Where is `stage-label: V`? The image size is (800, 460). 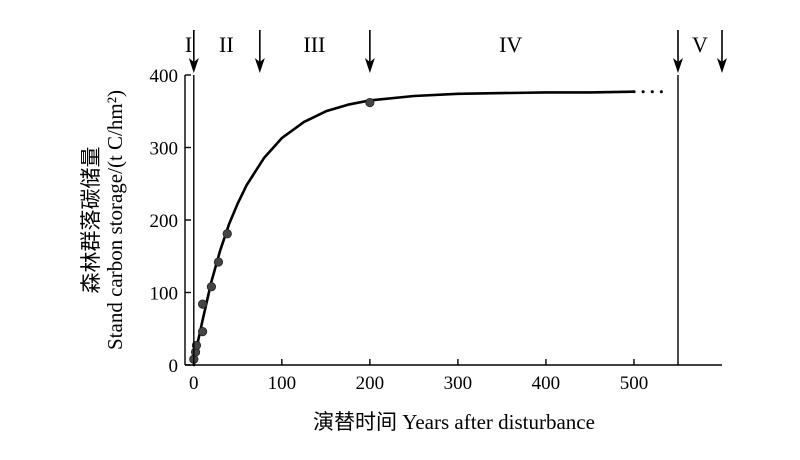
stage-label: V is located at coordinates (700, 44).